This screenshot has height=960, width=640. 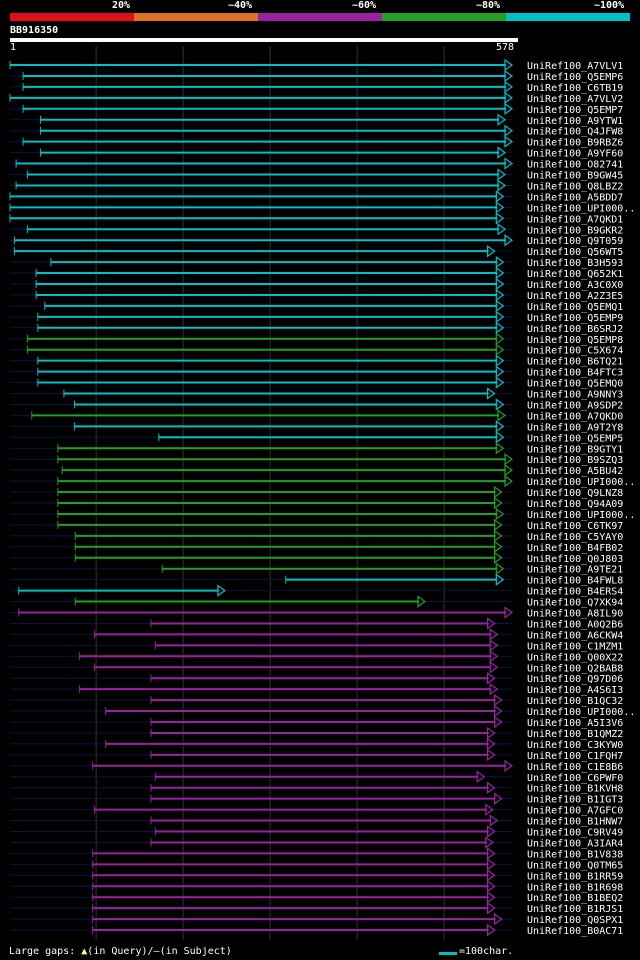 What do you see at coordinates (316, 503) in the screenshot?
I see `hit-row: UniRef100_Q94A09` at bounding box center [316, 503].